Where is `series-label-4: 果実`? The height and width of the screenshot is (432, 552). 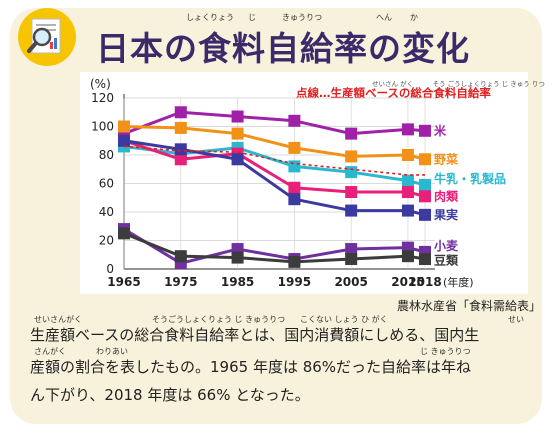
series-label-4: 果実 is located at coordinates (445, 214).